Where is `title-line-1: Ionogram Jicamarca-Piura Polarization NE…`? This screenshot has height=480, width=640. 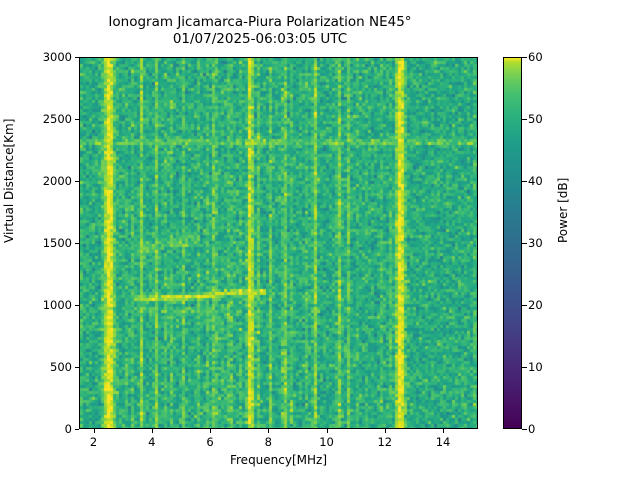
title-line-1: Ionogram Jicamarca-Piura Polarization NE… is located at coordinates (260, 22).